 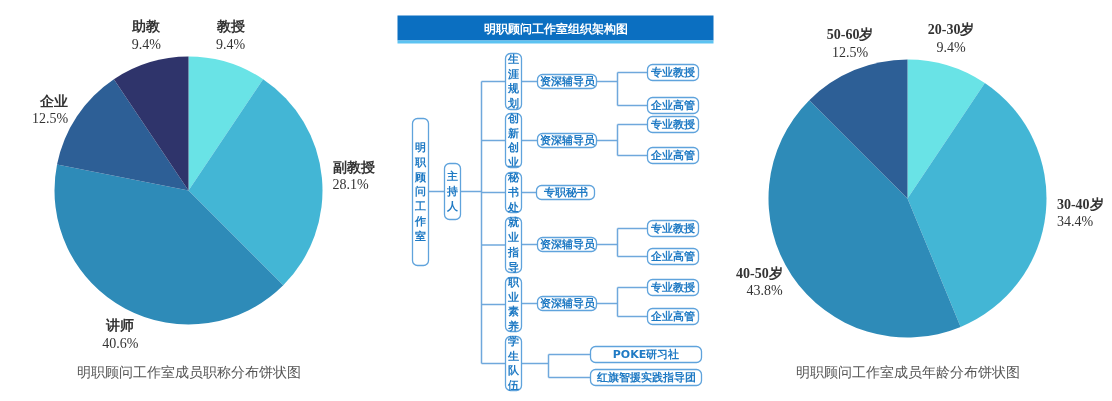 I want to click on text: 秘书处, so click(x=513, y=192).